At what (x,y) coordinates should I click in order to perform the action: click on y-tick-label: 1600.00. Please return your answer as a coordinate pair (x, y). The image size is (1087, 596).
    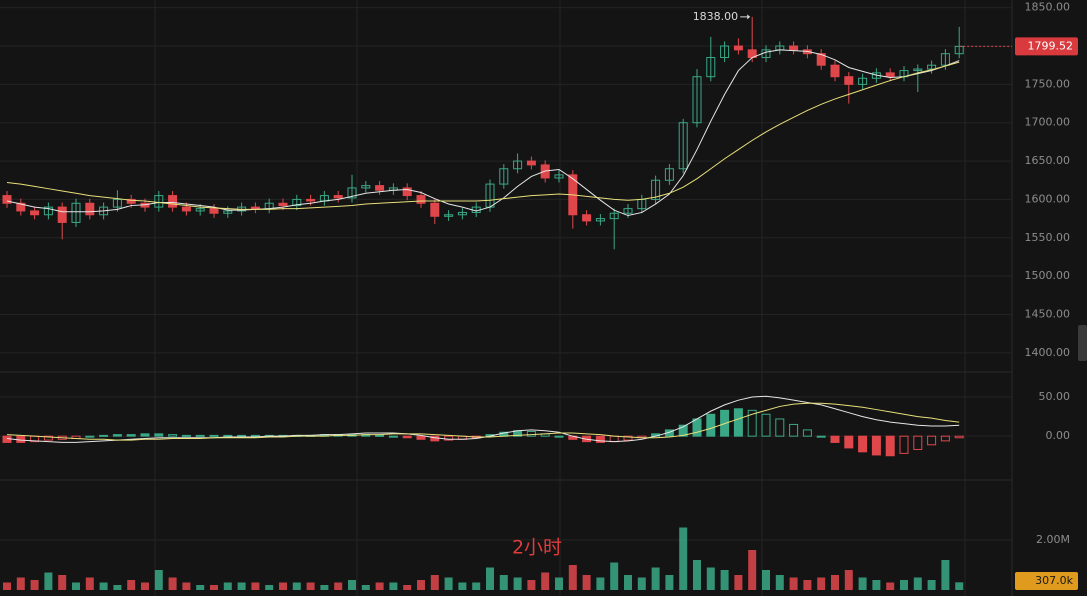
    Looking at the image, I should click on (1048, 198).